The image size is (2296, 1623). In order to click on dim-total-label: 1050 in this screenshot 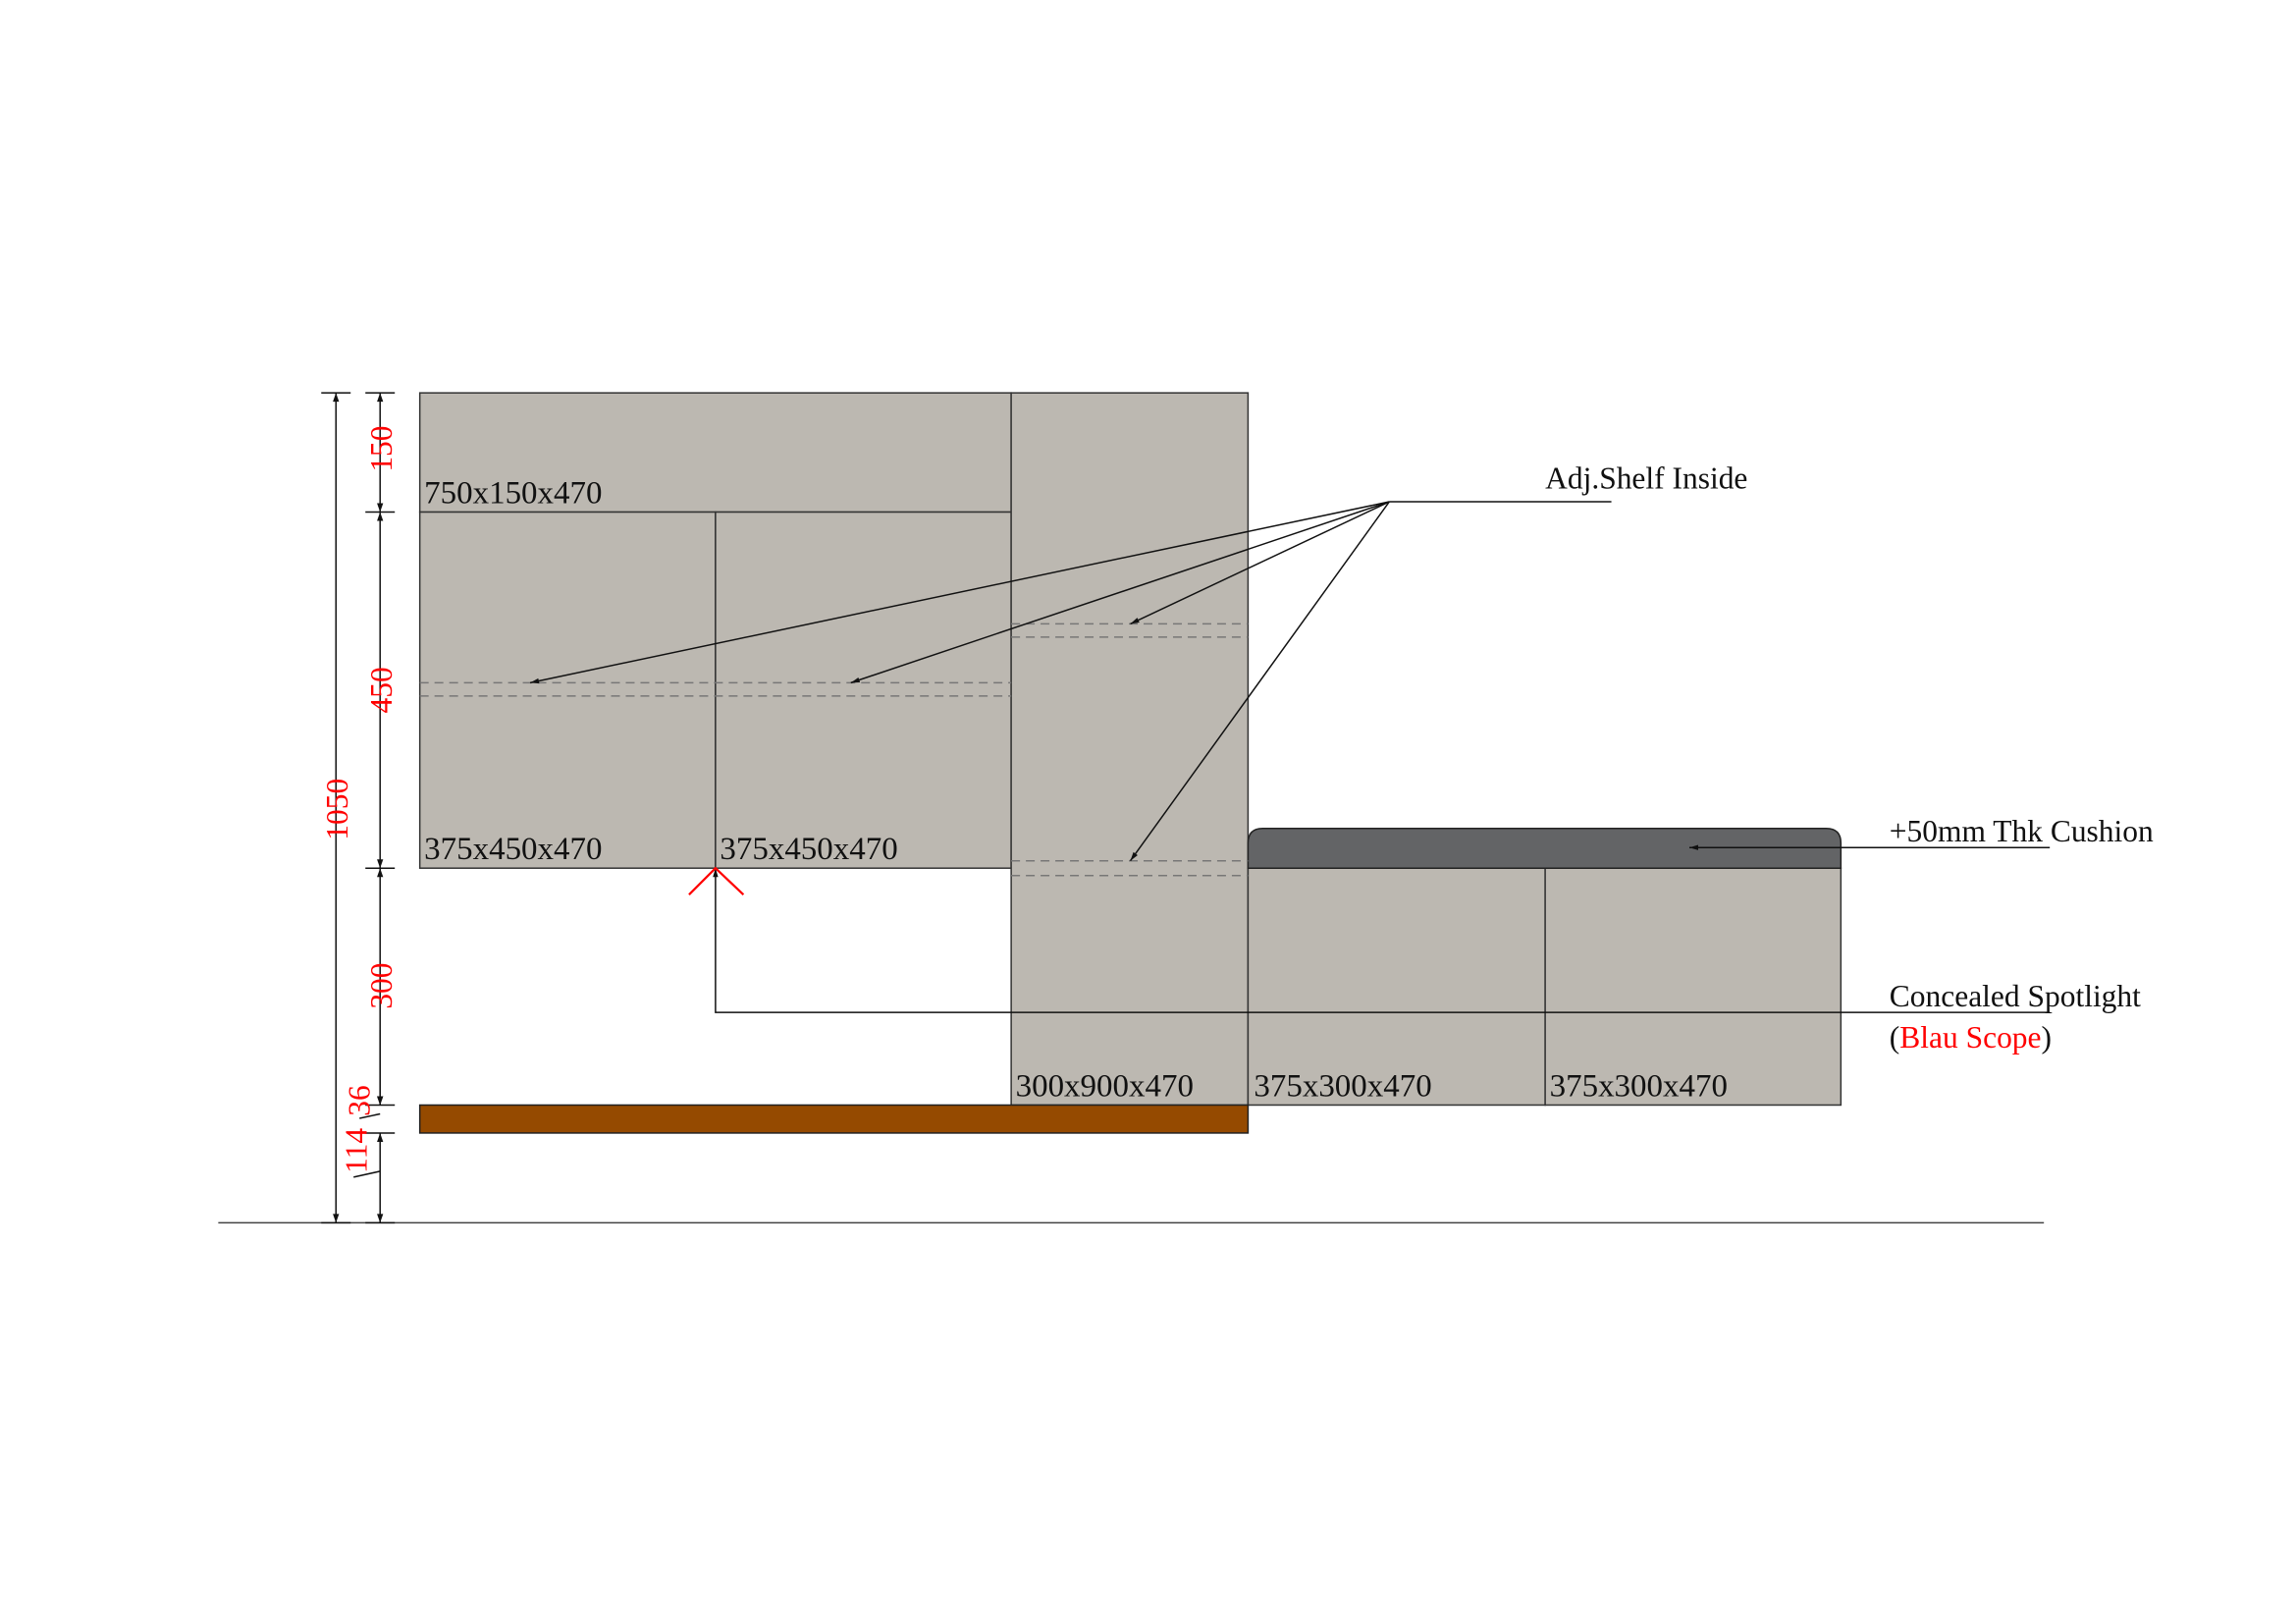, I will do `click(337, 809)`.